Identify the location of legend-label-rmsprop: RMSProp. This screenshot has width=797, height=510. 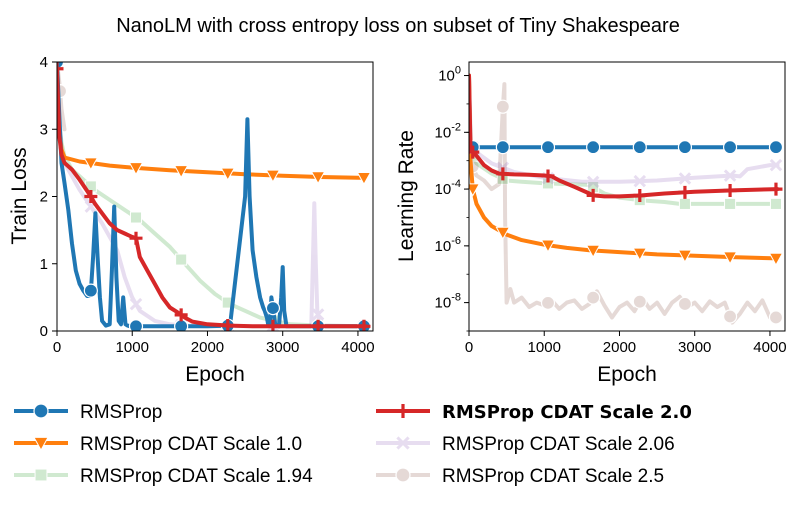
(121, 412).